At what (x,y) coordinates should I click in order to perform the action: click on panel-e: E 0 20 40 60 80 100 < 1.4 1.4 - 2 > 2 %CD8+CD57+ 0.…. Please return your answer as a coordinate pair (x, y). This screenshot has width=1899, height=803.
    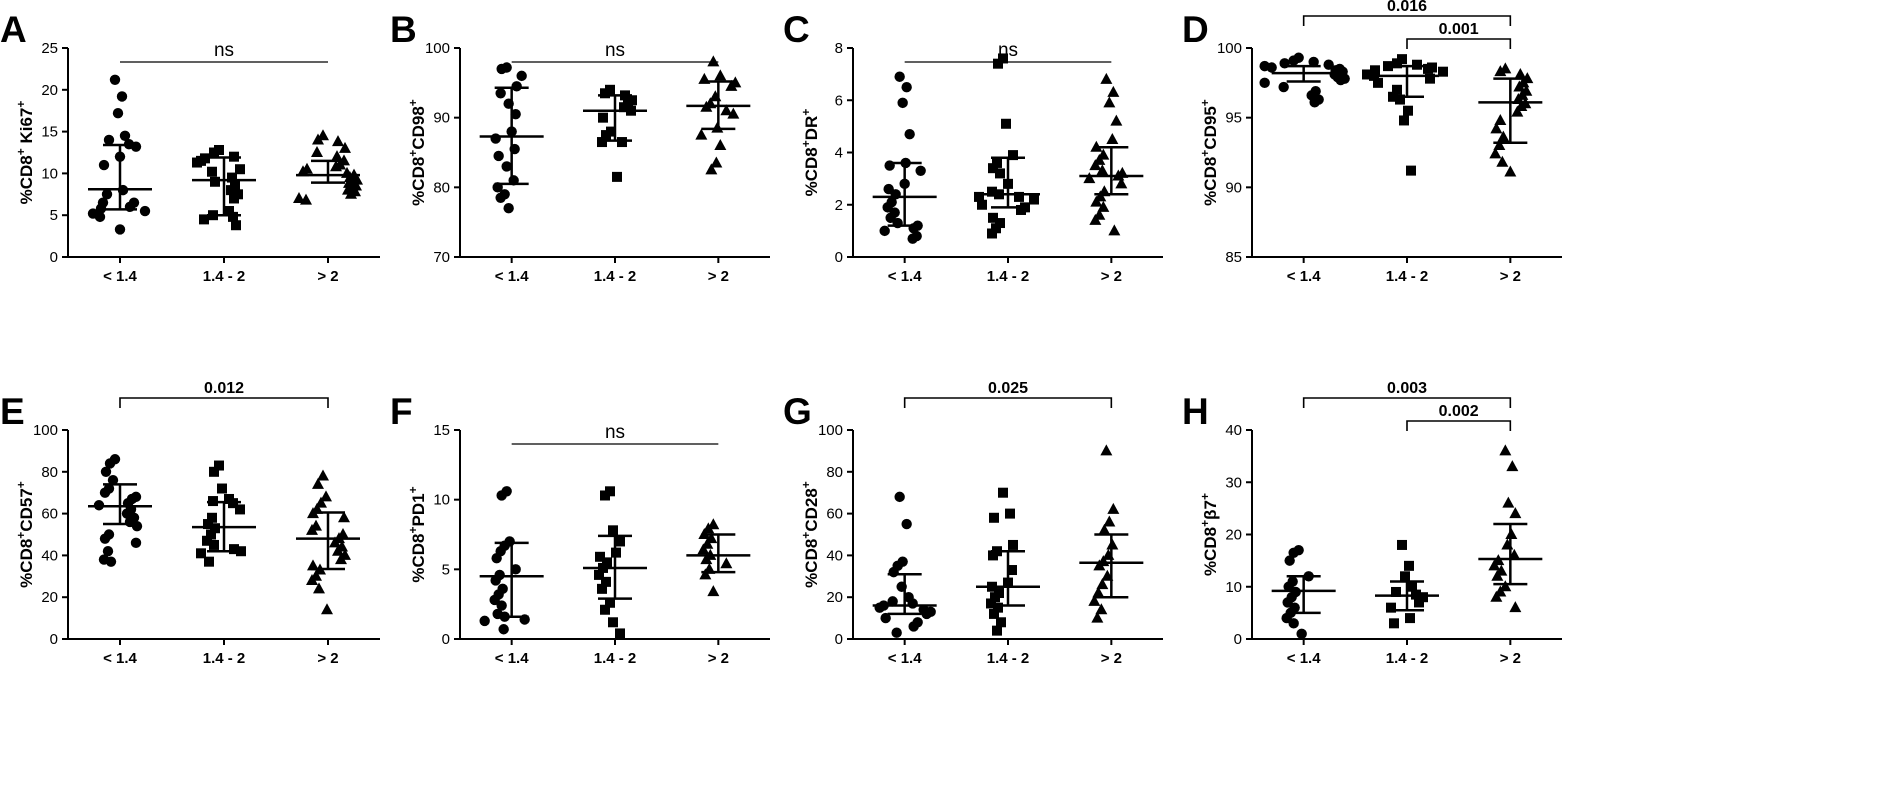
    Looking at the image, I should click on (190, 523).